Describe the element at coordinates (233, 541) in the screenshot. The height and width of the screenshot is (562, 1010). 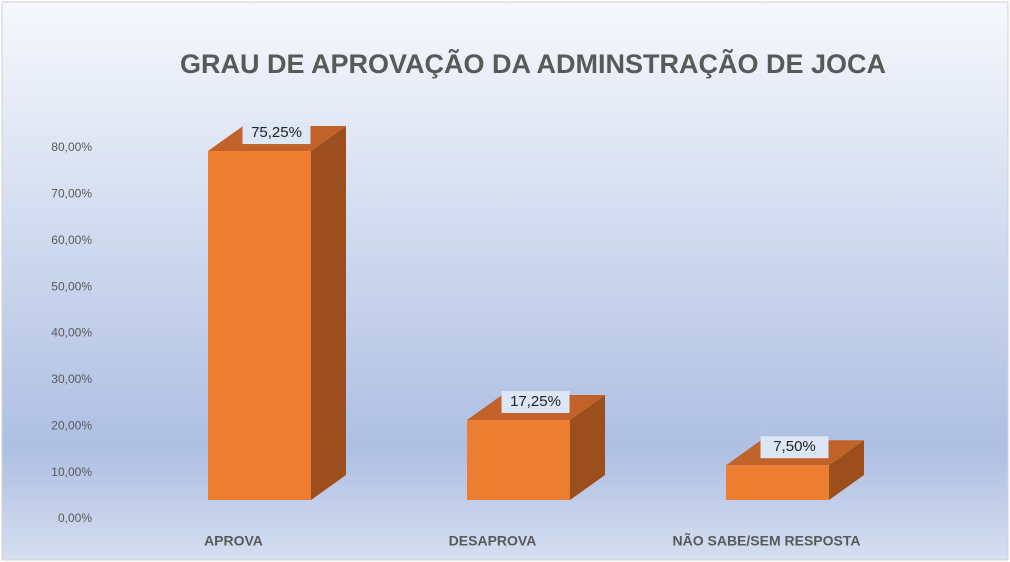
I see `x-tick-label: APROVA` at that location.